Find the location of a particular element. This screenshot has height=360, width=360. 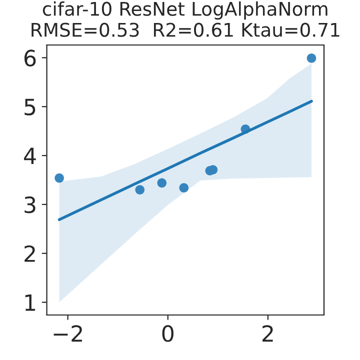

chart-title: cifar-10 ResNet LogAlphaNorm RMSE=0.53 R2=0.61 Ktau=0.71 is located at coordinates (186, 19).